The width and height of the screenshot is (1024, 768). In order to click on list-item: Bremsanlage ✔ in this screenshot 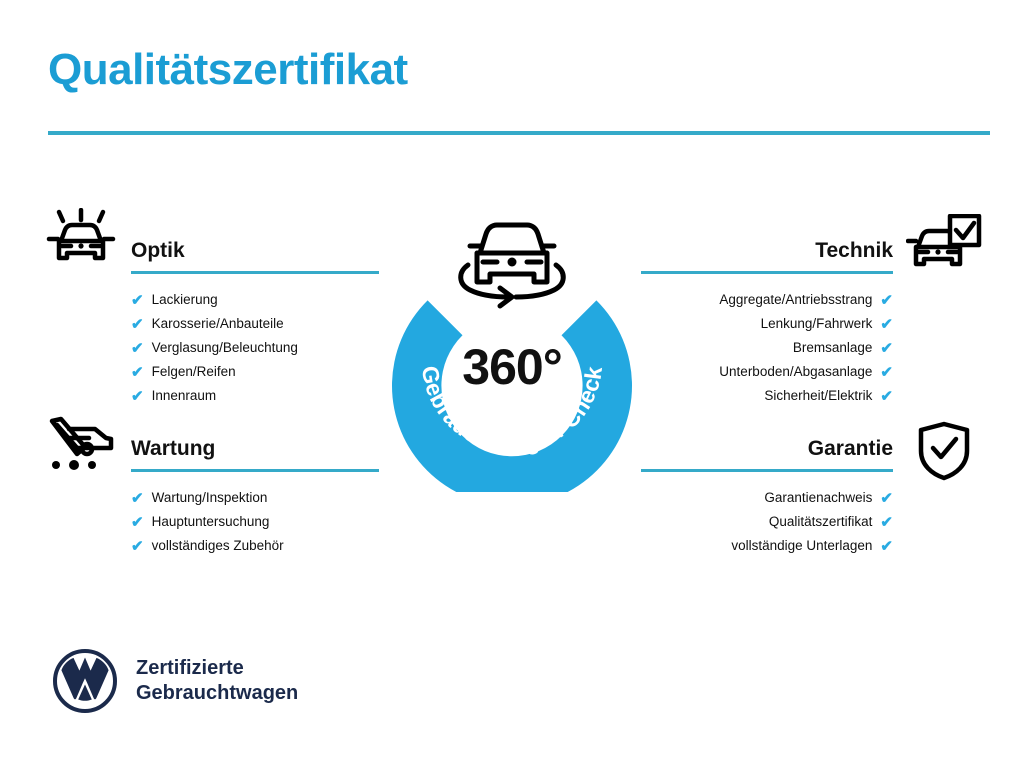, I will do `click(767, 348)`.